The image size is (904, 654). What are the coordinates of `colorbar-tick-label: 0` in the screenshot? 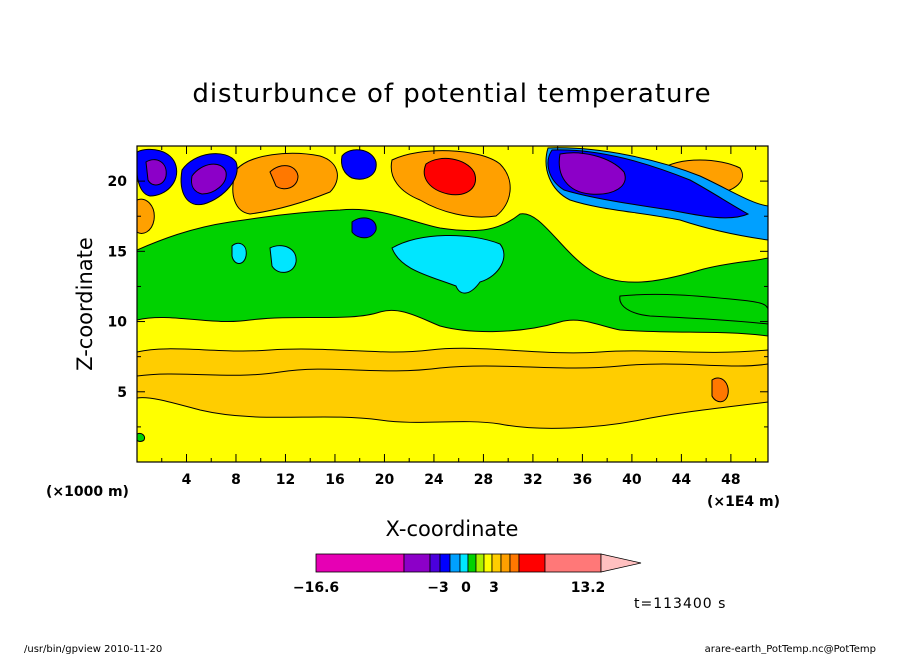 It's located at (466, 588).